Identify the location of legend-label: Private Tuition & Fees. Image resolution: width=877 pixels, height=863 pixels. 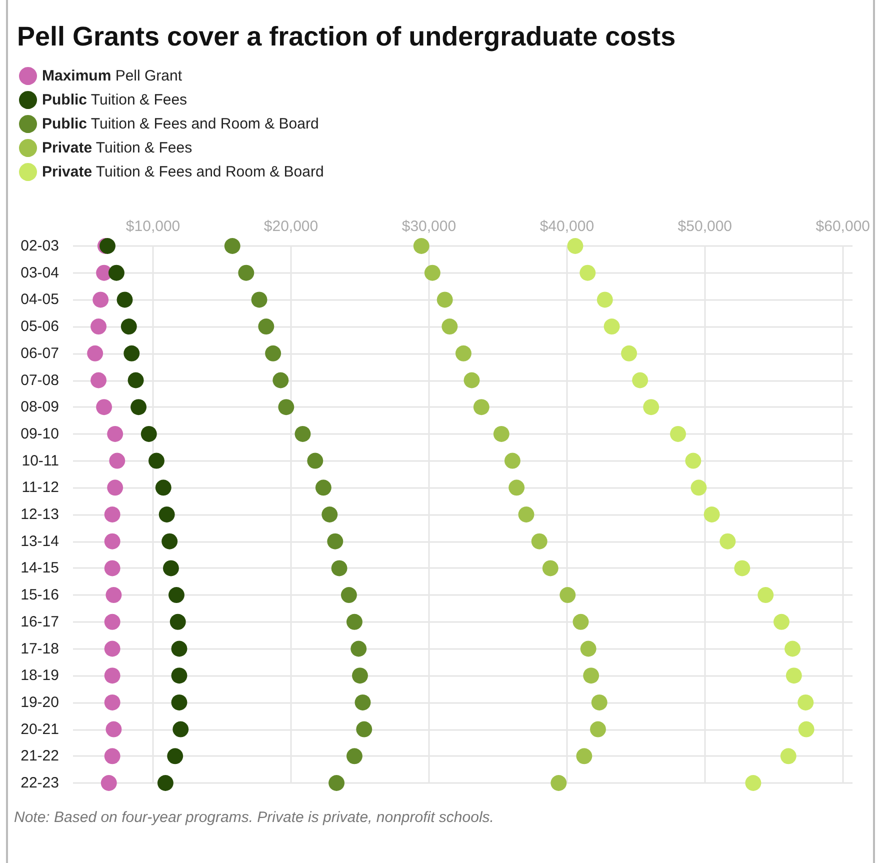
(117, 148).